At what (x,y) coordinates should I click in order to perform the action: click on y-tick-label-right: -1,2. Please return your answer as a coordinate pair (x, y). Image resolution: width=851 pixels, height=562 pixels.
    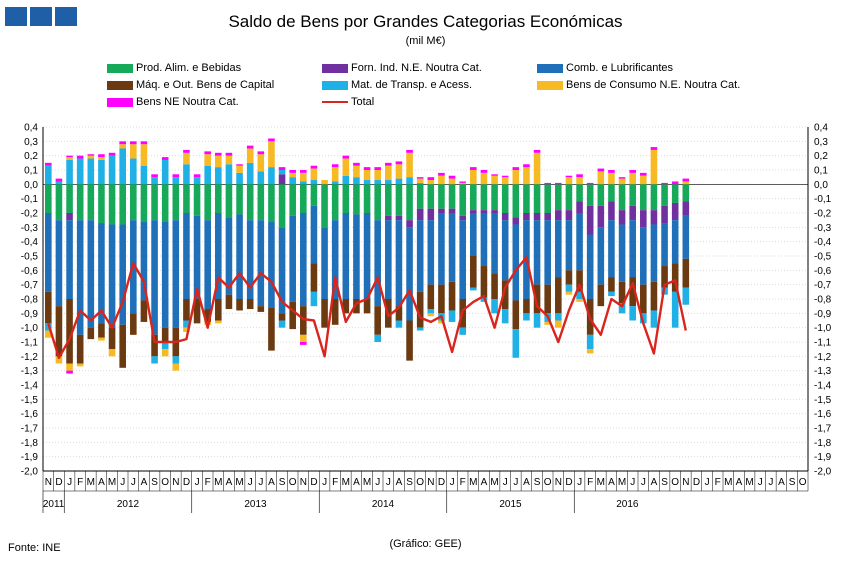
    Looking at the image, I should click on (823, 357).